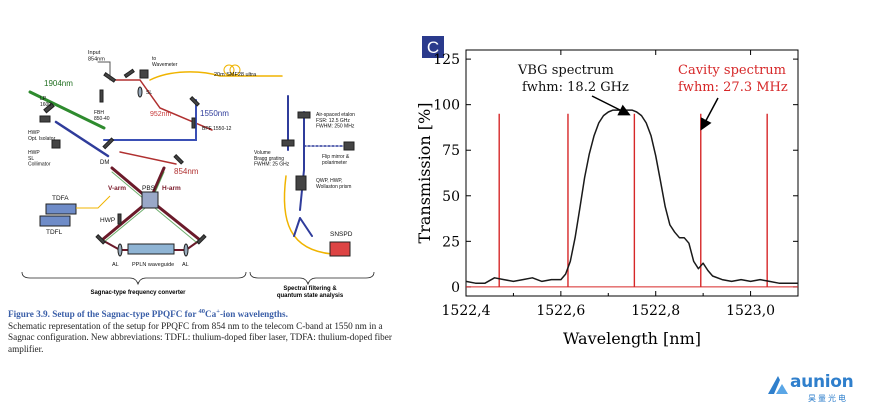 Image resolution: width=875 pixels, height=414 pixels. I want to click on label-line: Wollaston prism, so click(333, 187).